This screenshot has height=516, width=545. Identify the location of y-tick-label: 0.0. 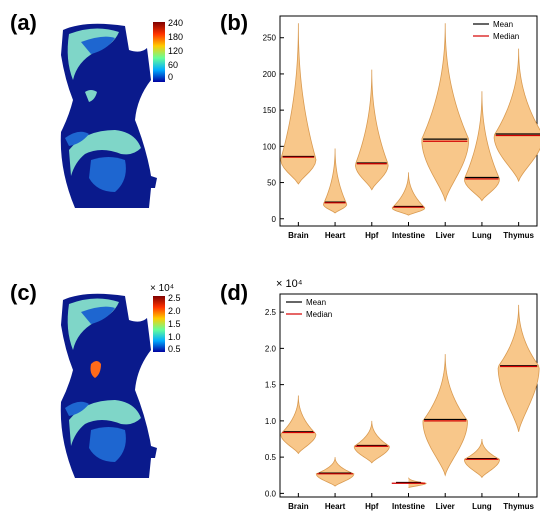
(271, 493).